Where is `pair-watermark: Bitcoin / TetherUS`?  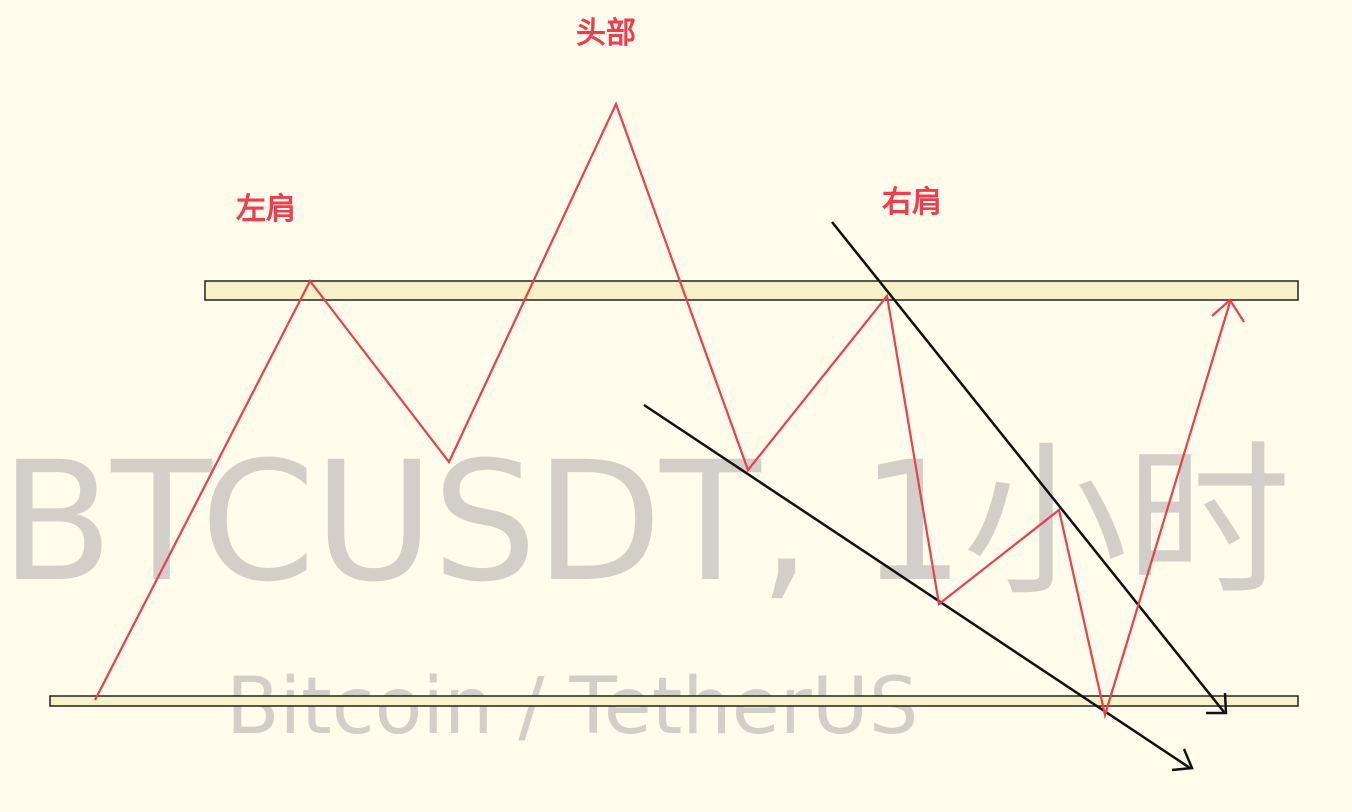 pair-watermark: Bitcoin / TetherUS is located at coordinates (572, 707).